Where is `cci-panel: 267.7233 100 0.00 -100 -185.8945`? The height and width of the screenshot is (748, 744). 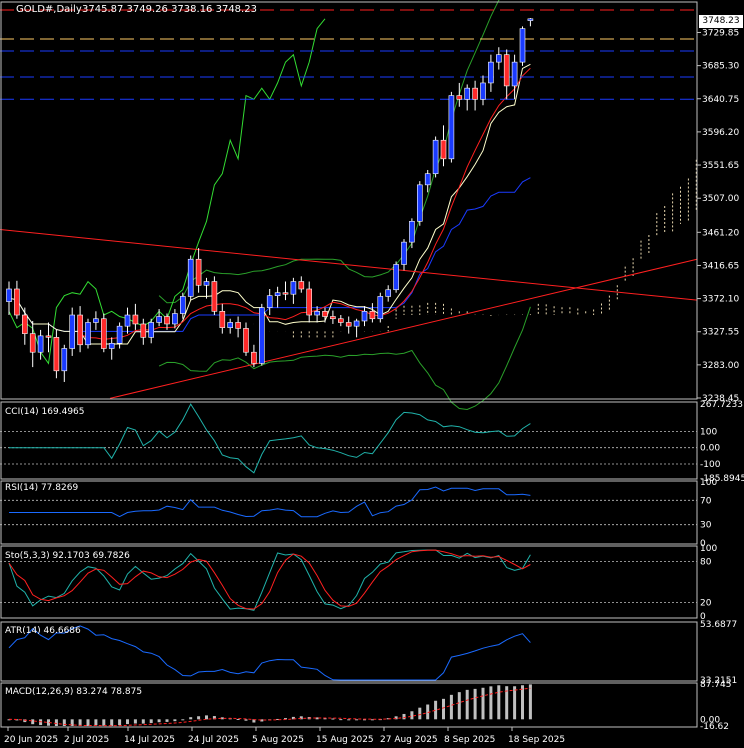
cci-panel: 267.7233 100 0.00 -100 -185.8945 is located at coordinates (372, 442).